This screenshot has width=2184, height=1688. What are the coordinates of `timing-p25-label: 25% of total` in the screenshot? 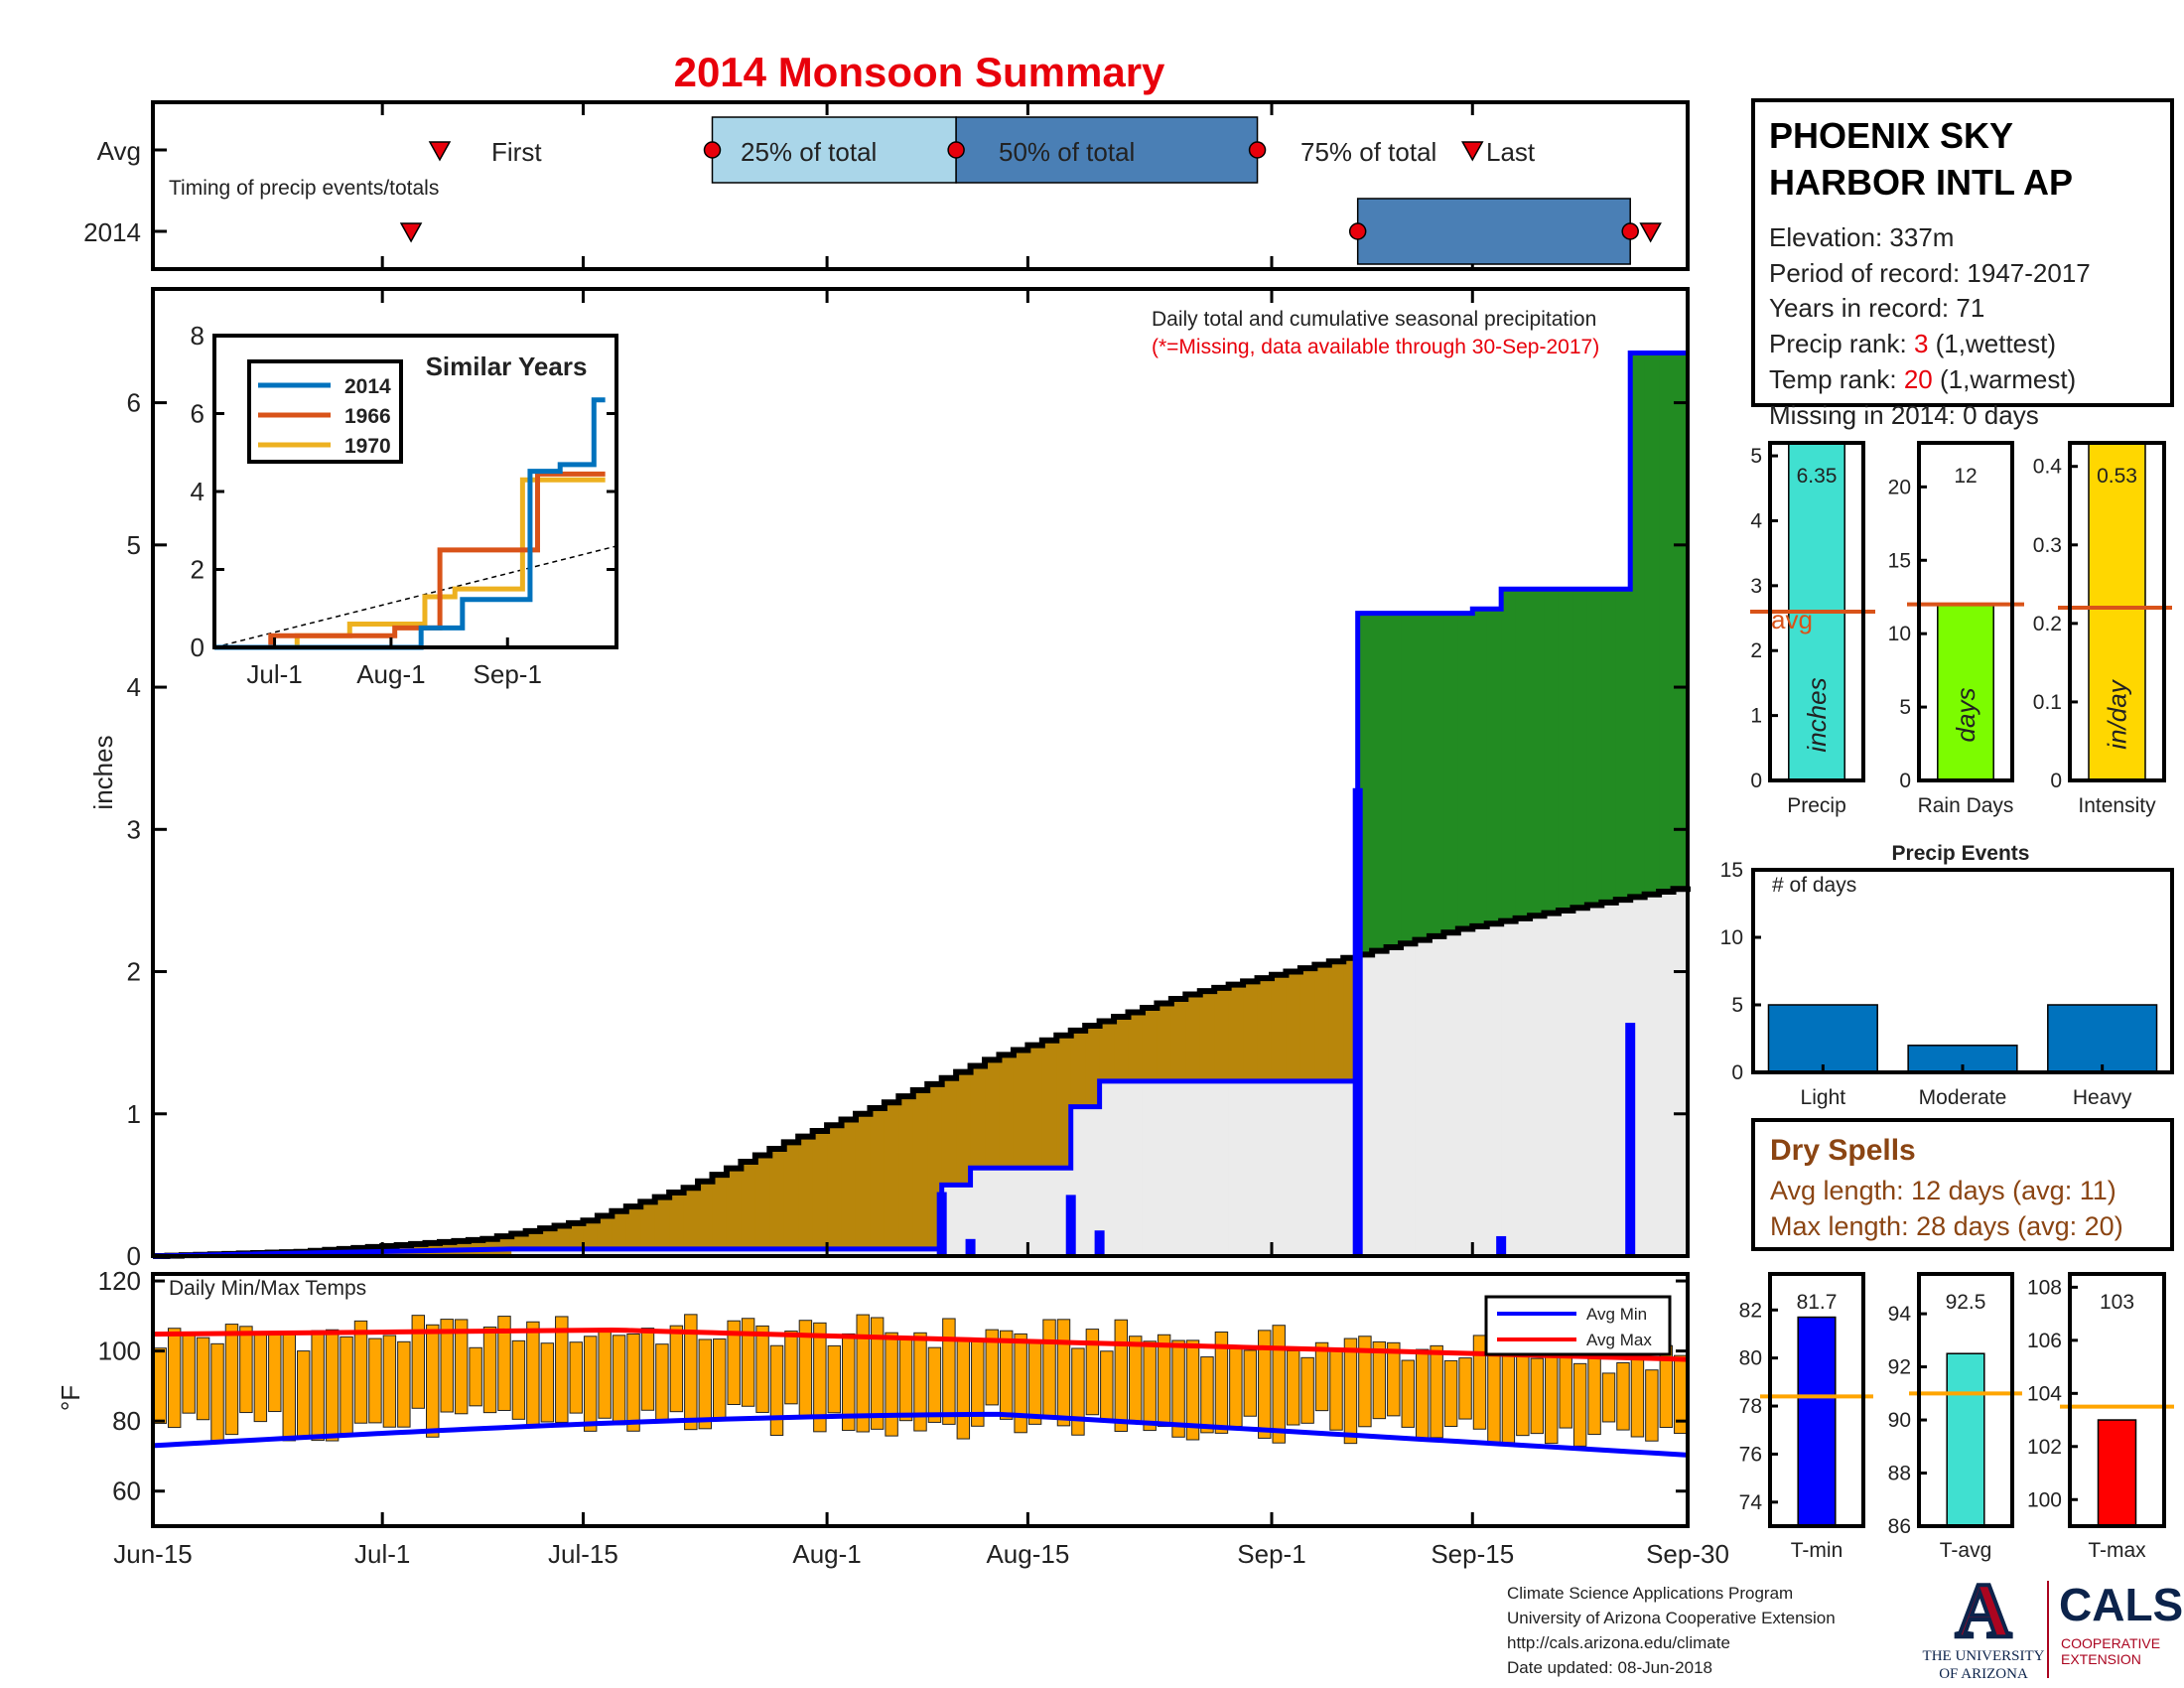 It's located at (809, 152).